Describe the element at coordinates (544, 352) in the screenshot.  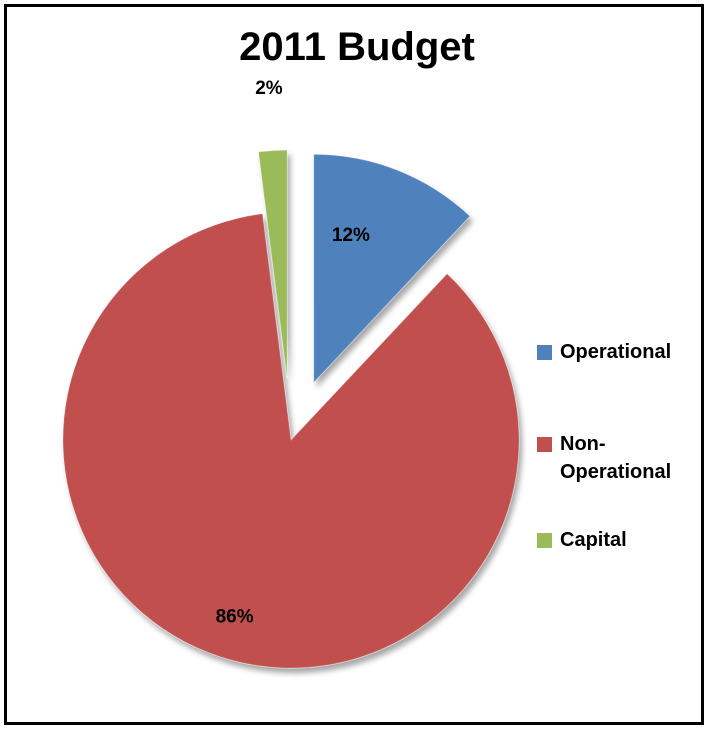
I see `legend-swatch-operational` at that location.